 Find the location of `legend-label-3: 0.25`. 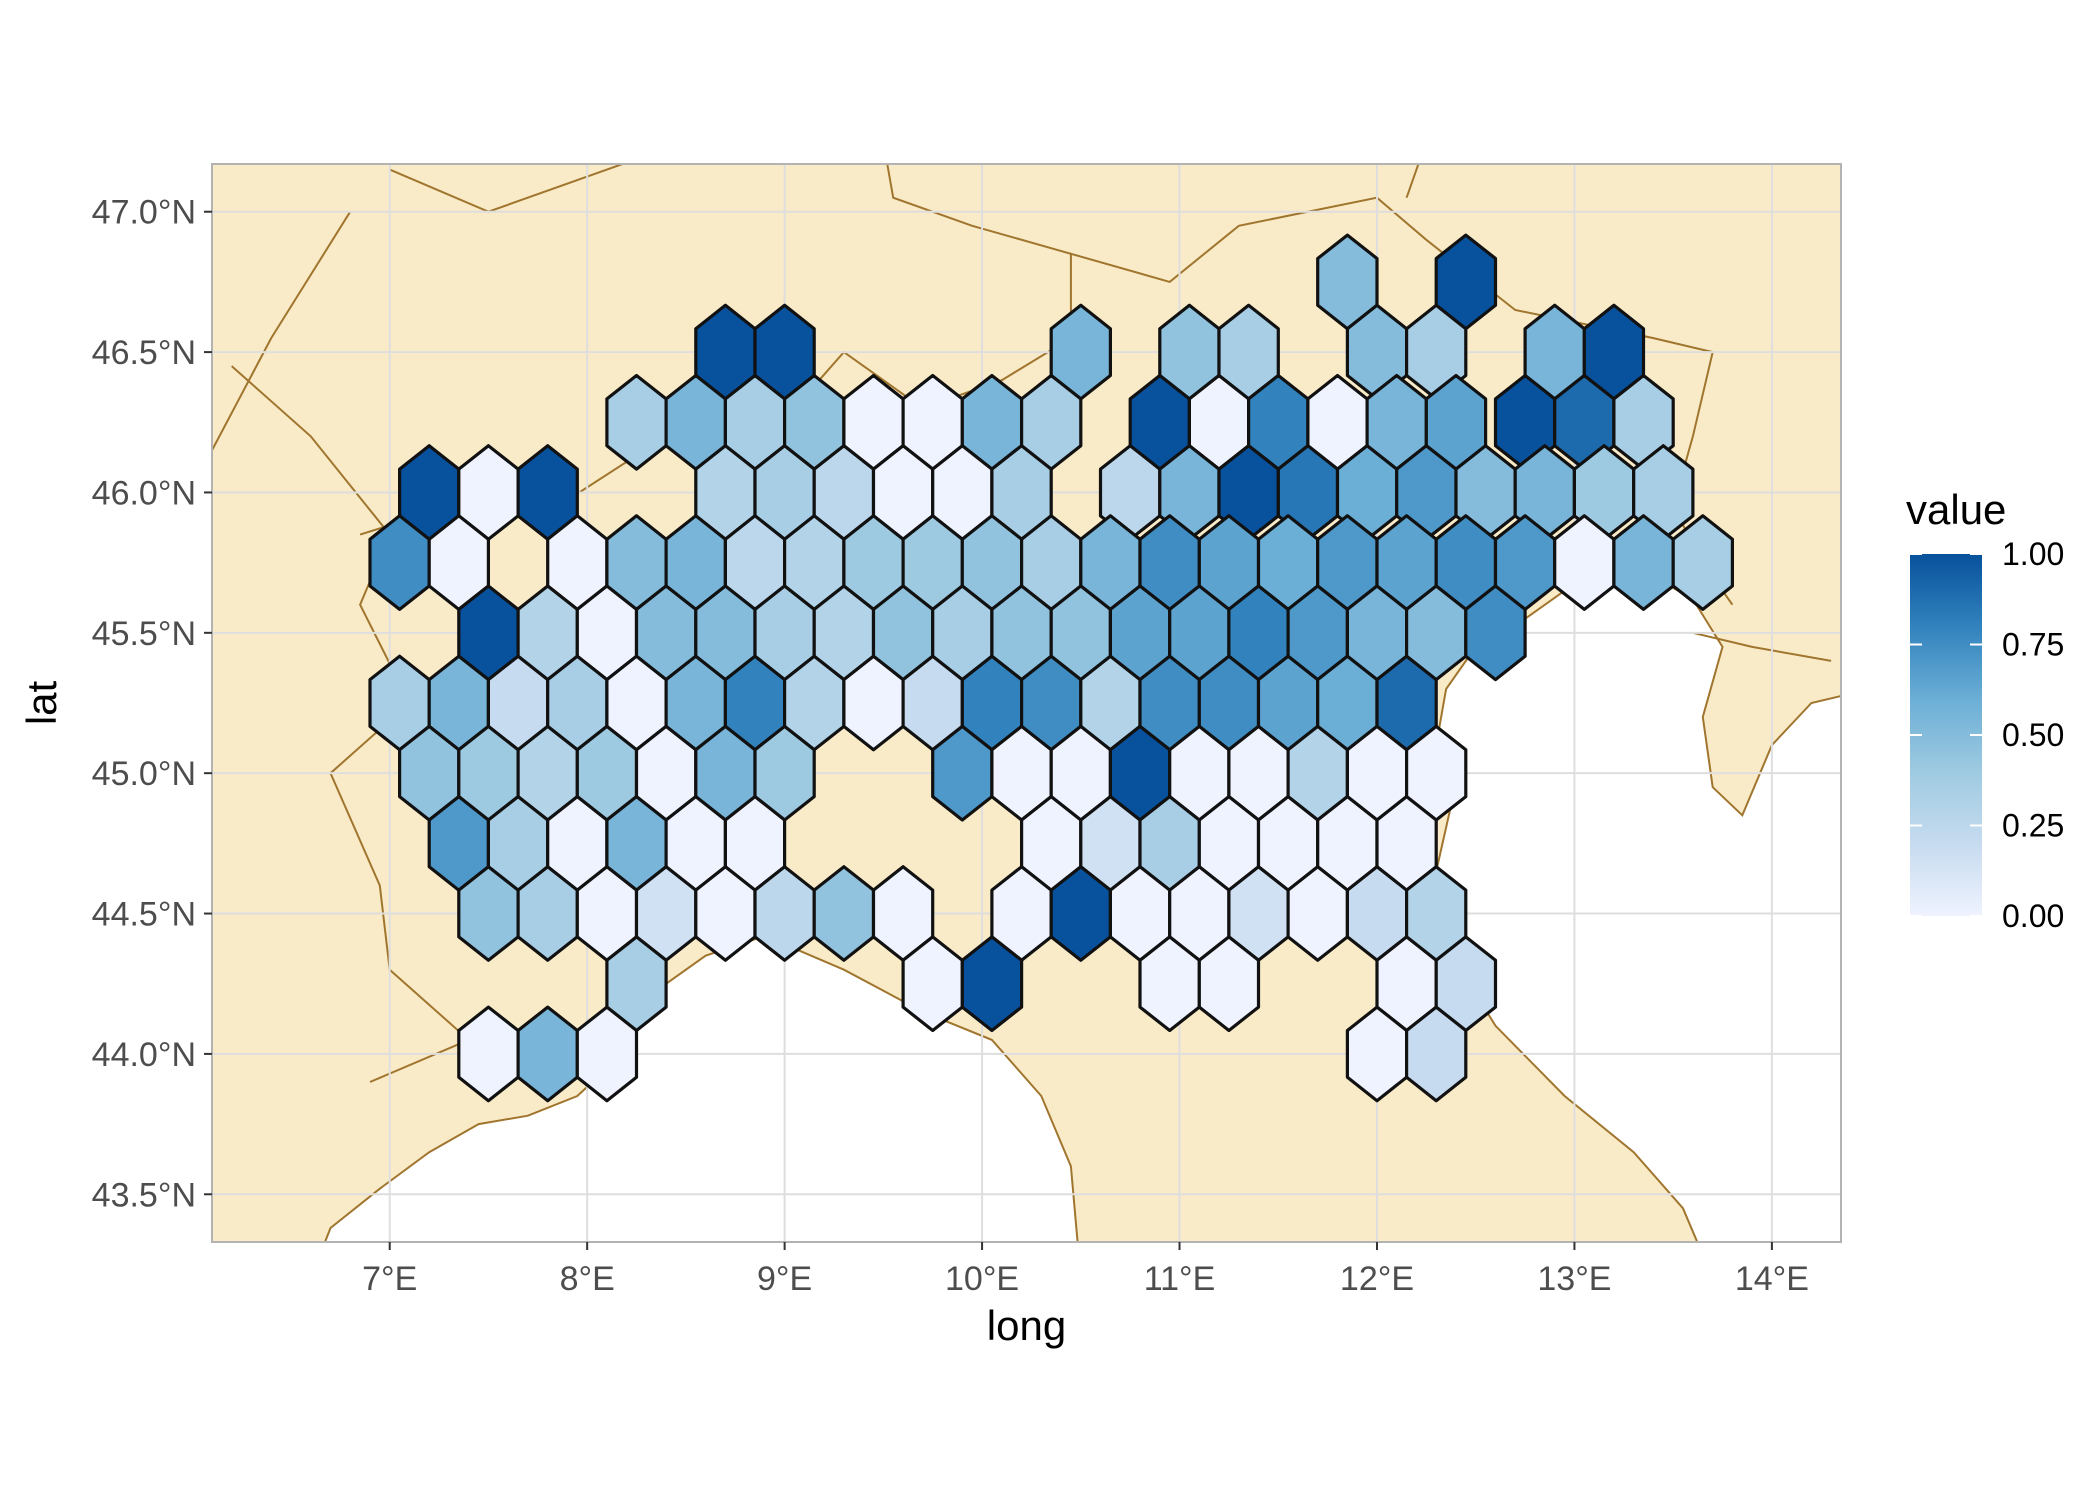

legend-label-3: 0.25 is located at coordinates (2033, 826).